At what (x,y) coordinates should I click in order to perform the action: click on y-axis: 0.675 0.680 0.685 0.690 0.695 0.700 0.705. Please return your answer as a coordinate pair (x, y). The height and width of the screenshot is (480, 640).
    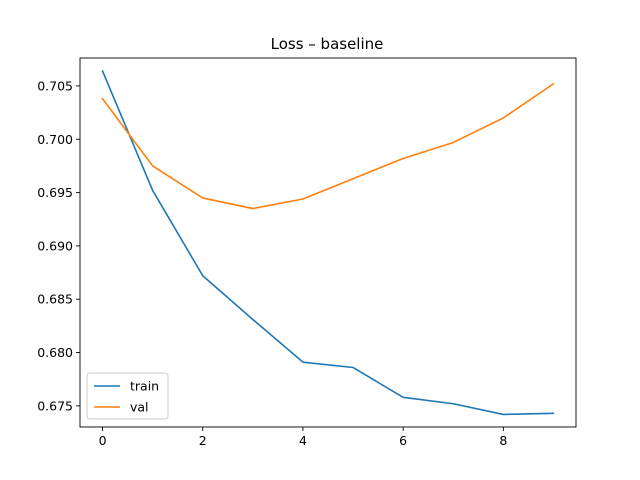
    Looking at the image, I should click on (58, 245).